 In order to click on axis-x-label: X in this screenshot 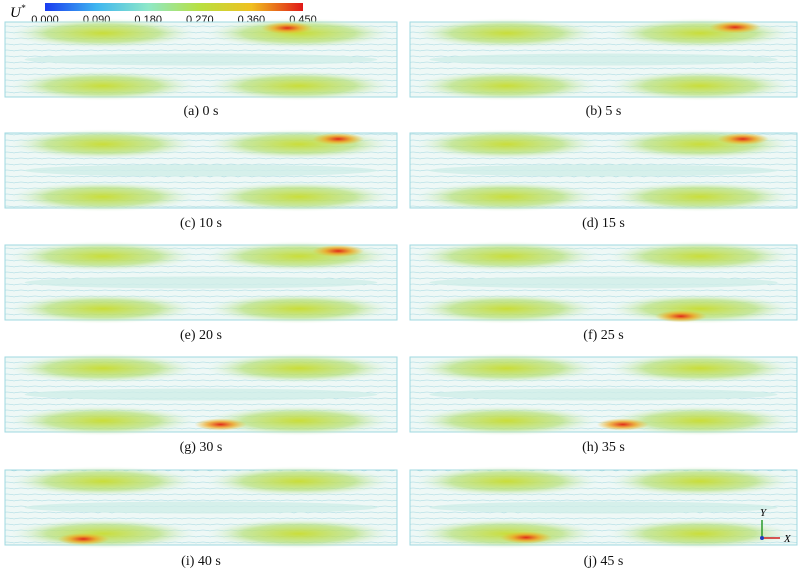, I will do `click(787, 539)`.